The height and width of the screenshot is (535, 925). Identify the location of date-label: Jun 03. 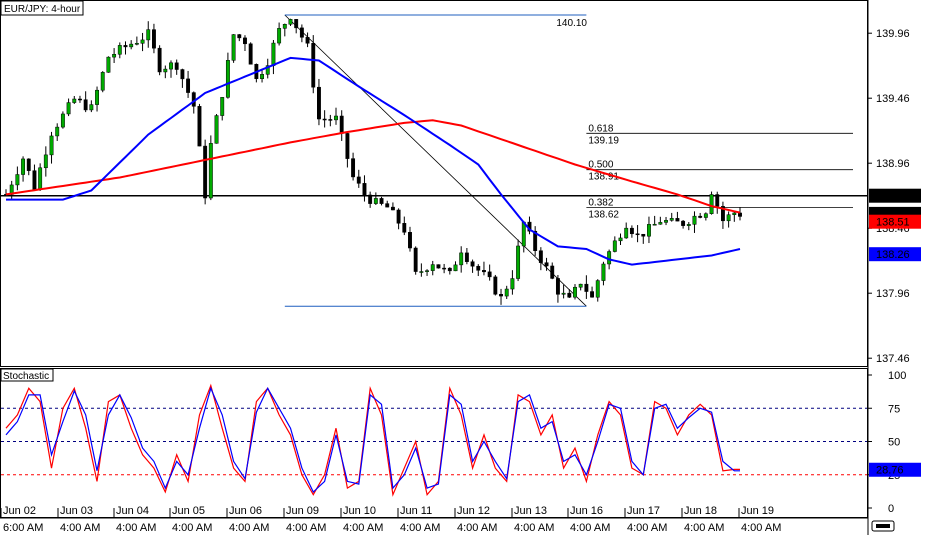
(76, 511).